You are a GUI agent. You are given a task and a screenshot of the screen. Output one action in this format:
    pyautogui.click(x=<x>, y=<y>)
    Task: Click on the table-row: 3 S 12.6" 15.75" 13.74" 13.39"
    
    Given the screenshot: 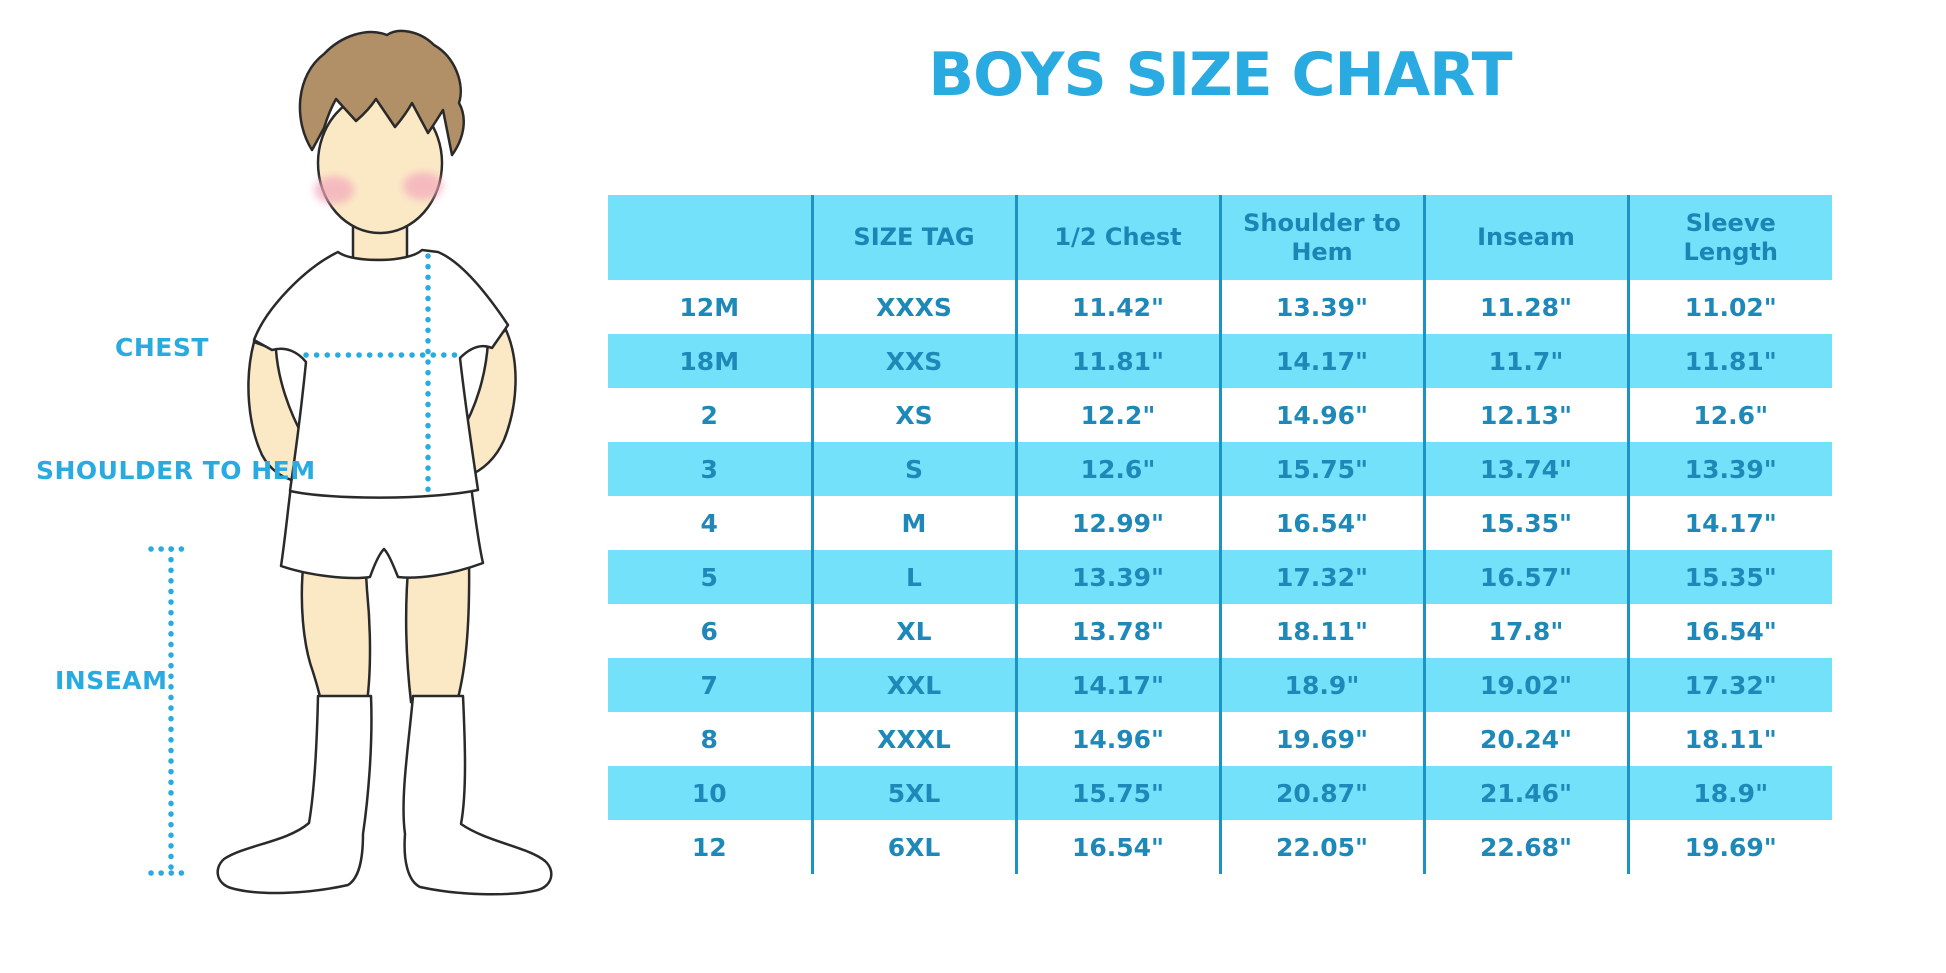 What is the action you would take?
    pyautogui.click(x=1220, y=469)
    